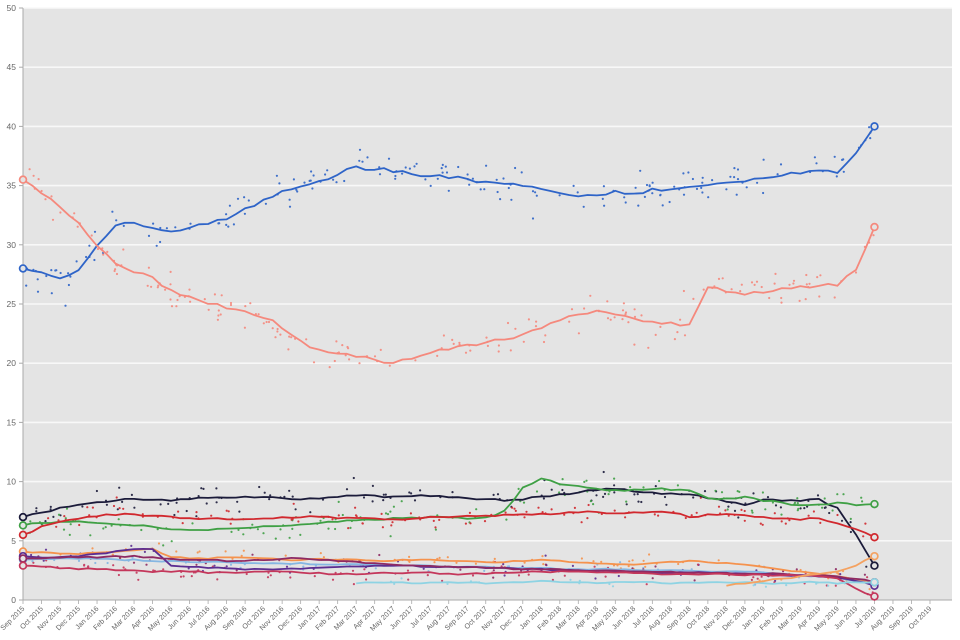  I want to click on y-tick-label: 30, so click(12, 245).